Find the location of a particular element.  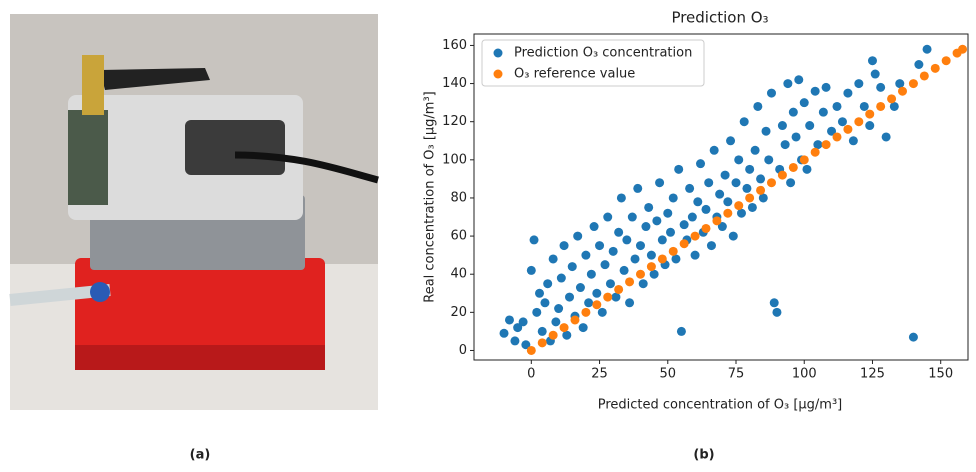

y-tick-label: 40 is located at coordinates (458, 274).